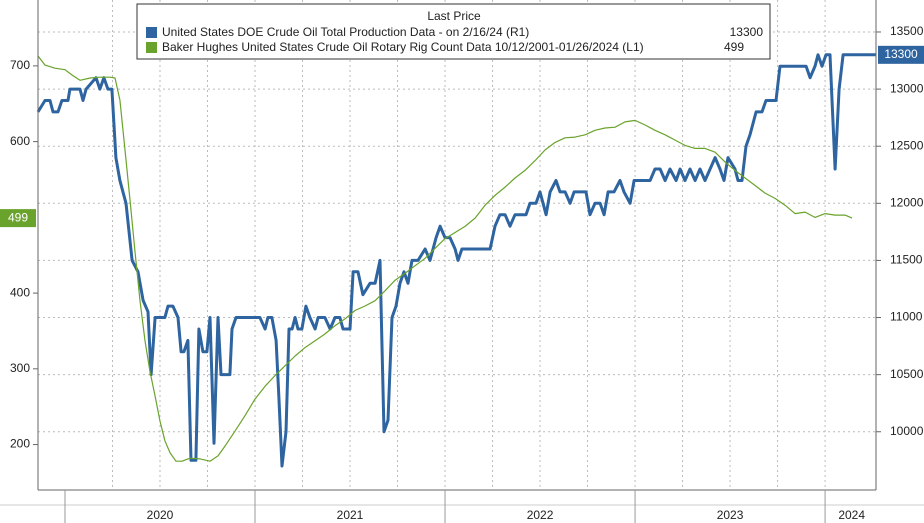  Describe the element at coordinates (160, 515) in the screenshot. I see `x-tick-label: 2020` at that location.